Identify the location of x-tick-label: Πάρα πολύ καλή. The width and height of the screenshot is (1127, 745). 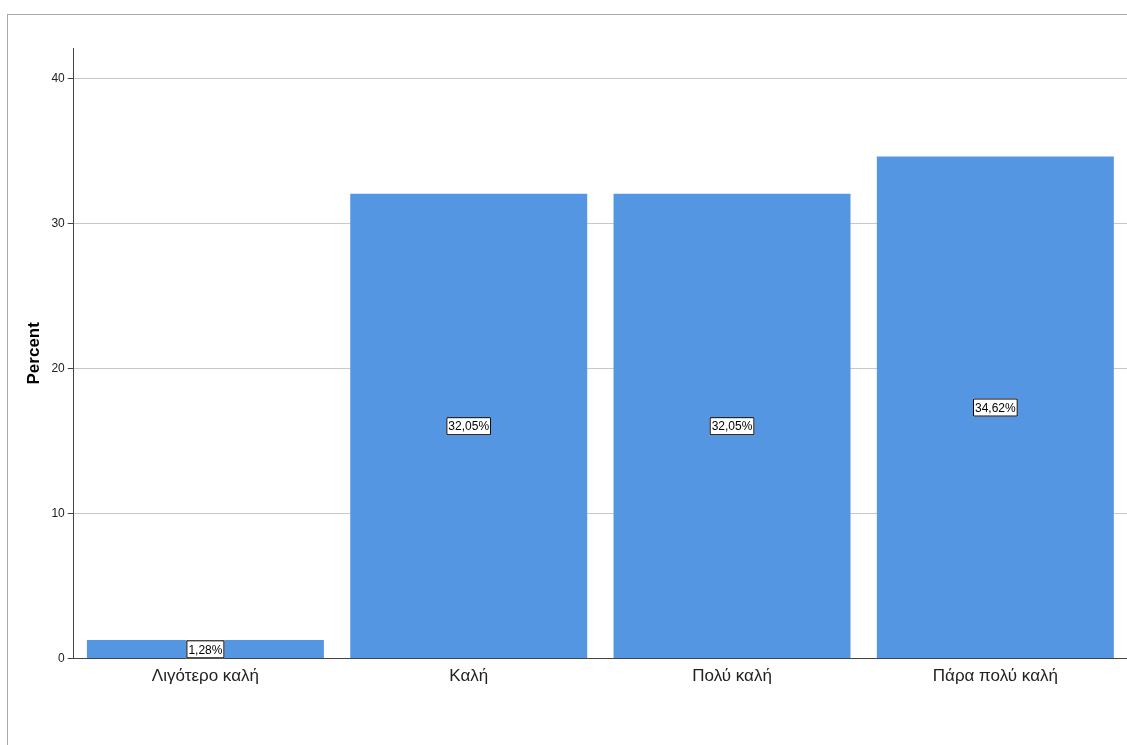
(995, 676).